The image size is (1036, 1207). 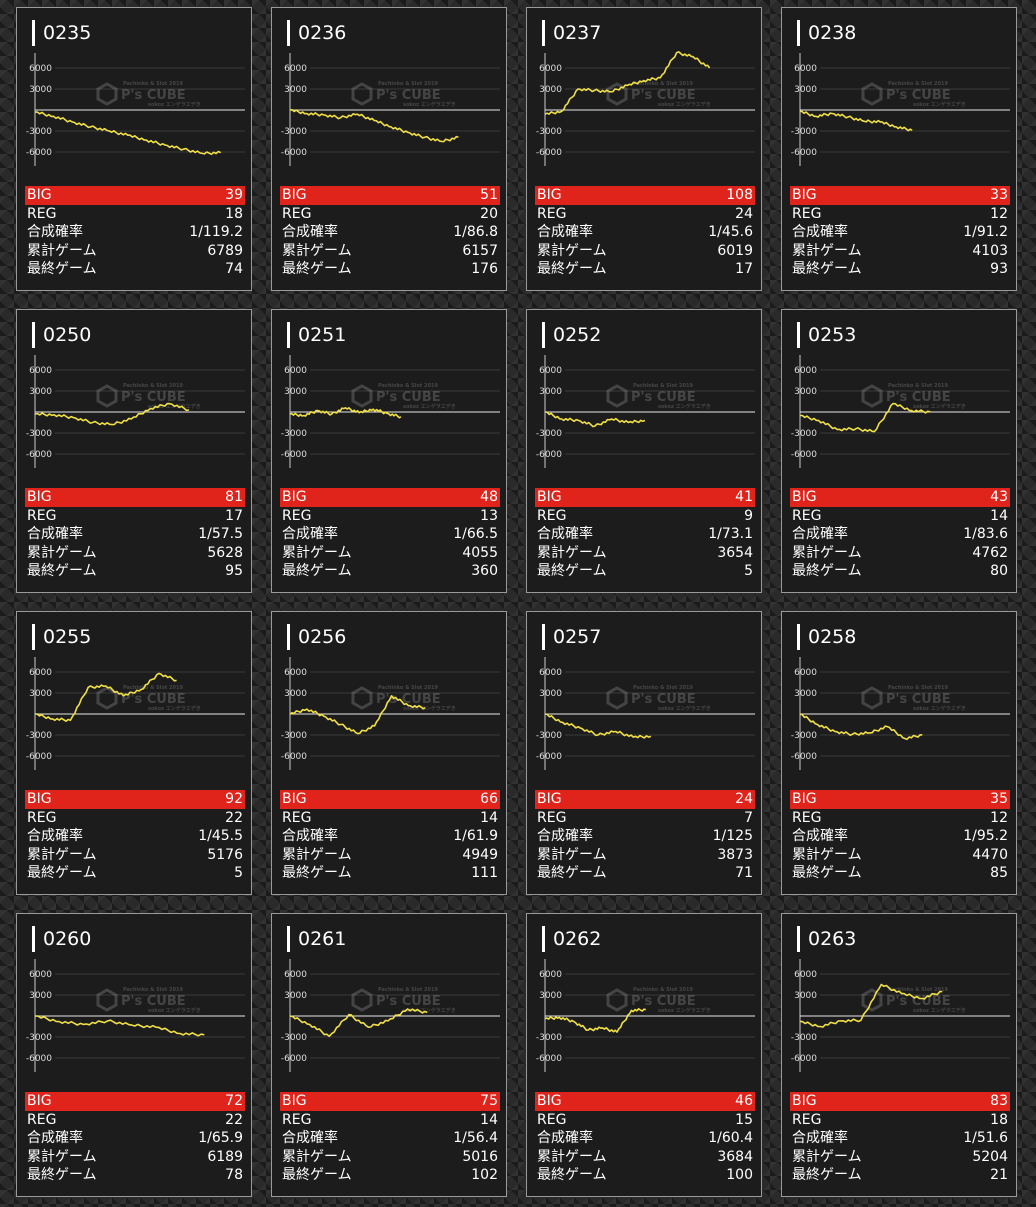 I want to click on stat-value: 85, so click(x=999, y=873).